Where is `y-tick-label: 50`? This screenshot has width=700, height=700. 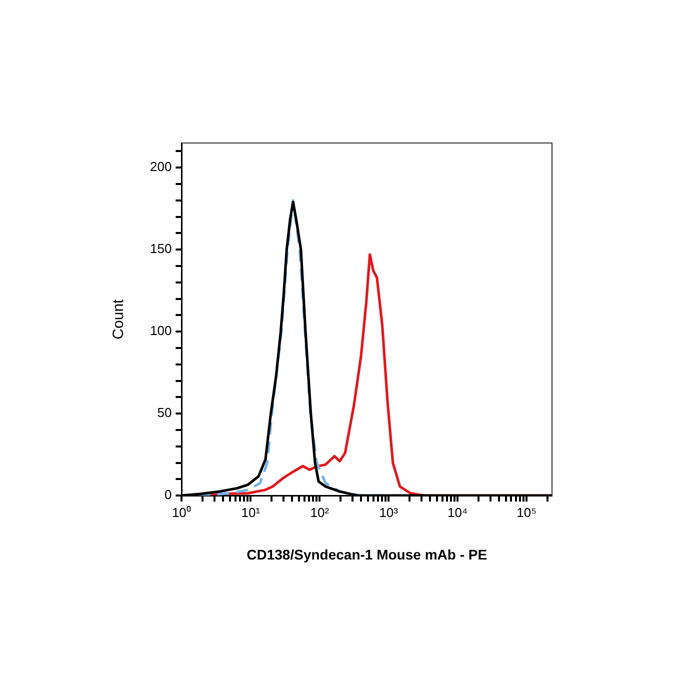 y-tick-label: 50 is located at coordinates (164, 412).